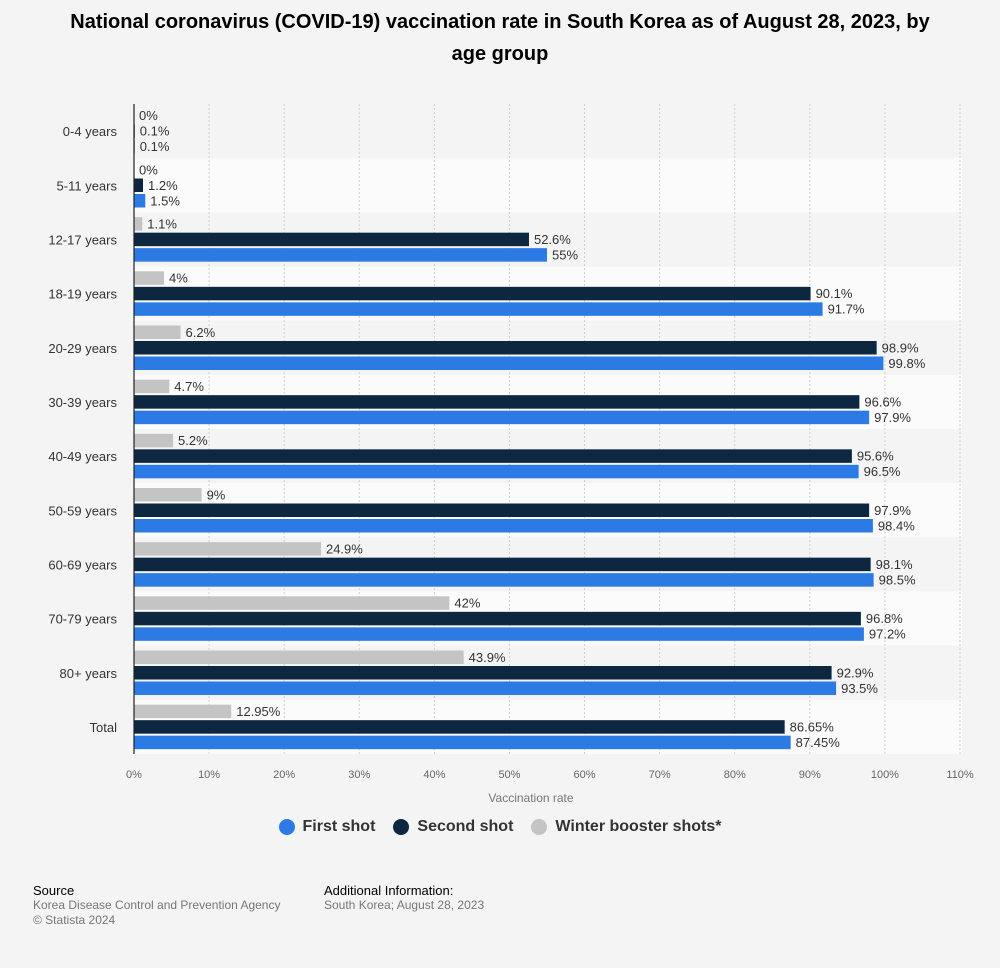 This screenshot has width=1000, height=968. Describe the element at coordinates (894, 564) in the screenshot. I see `data-label-second: 98.1%` at that location.